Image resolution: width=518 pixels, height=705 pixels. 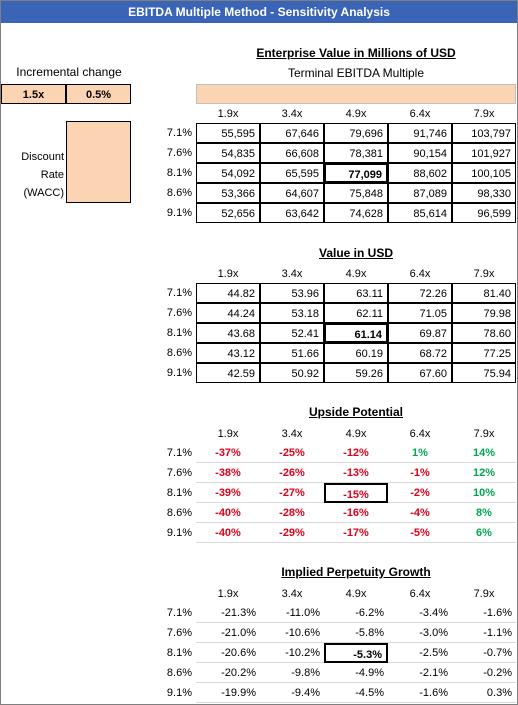 I want to click on table-cell: 44.82, so click(x=228, y=293).